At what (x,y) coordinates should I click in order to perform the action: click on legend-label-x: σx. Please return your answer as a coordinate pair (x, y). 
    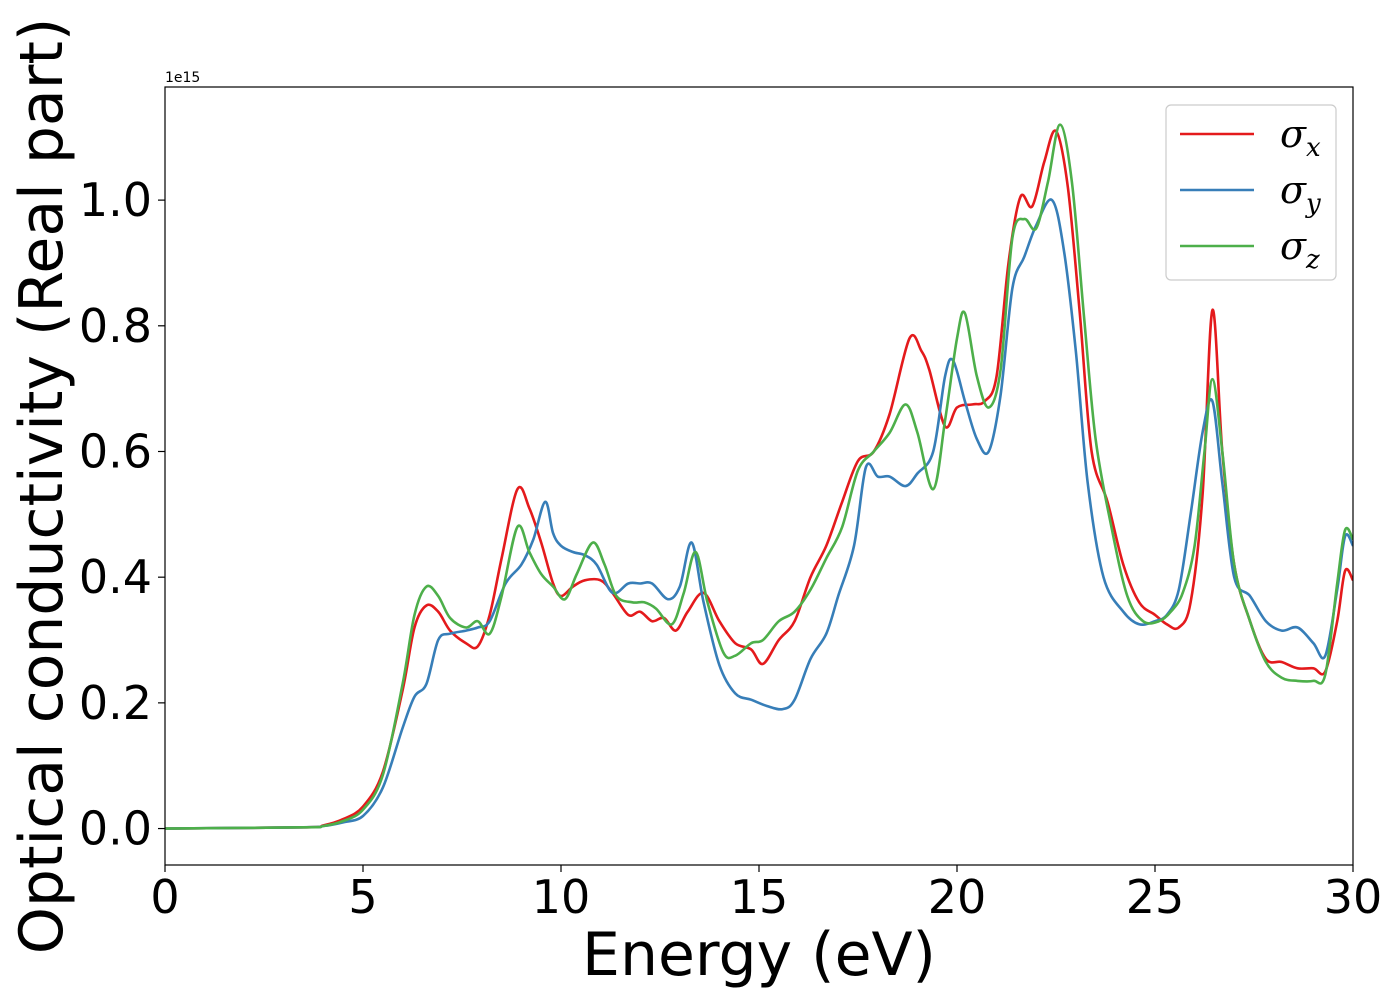
    Looking at the image, I should click on (1300, 137).